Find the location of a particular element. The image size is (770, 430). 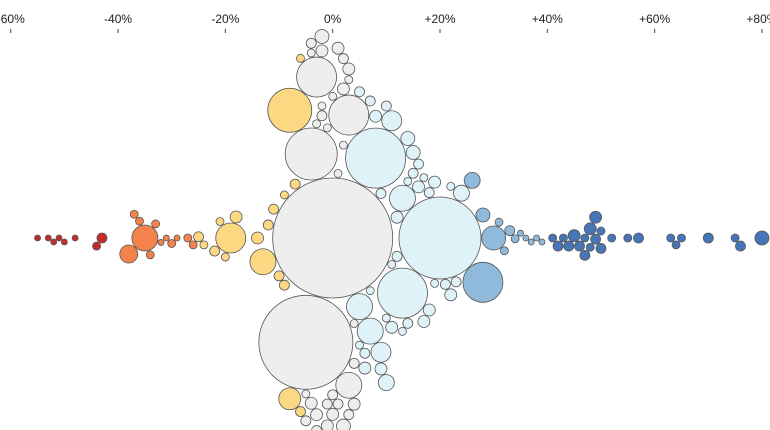

x-tick-label: +80% is located at coordinates (758, 19).